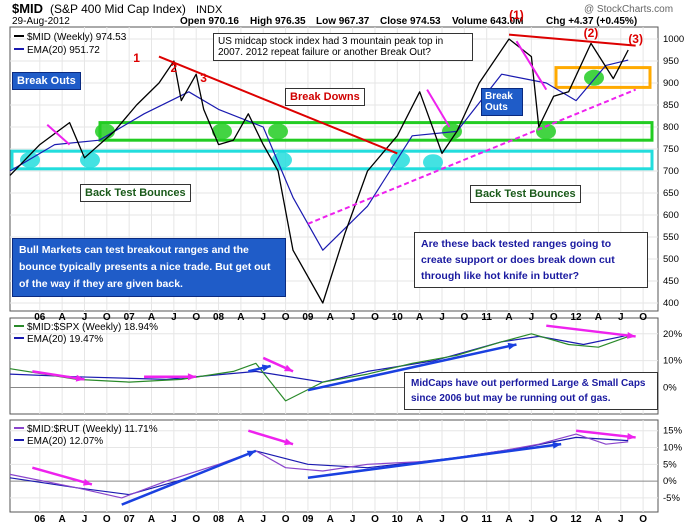  Describe the element at coordinates (628, 9) in the screenshot. I see `watermark: @ StockCharts.com` at that location.